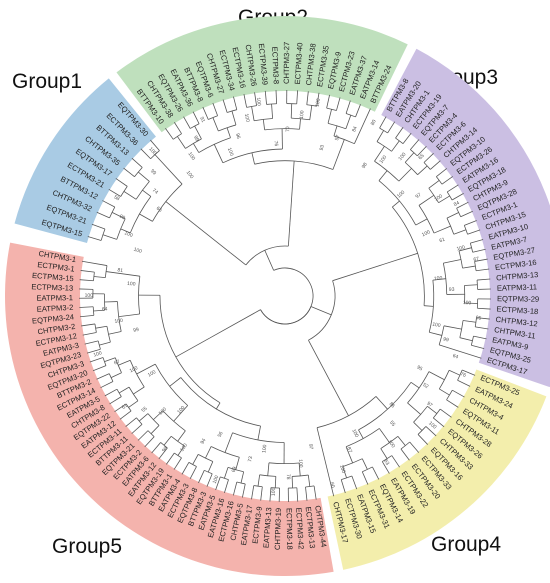  Describe the element at coordinates (429, 405) in the screenshot. I see `bootstrap-value: 97` at that location.